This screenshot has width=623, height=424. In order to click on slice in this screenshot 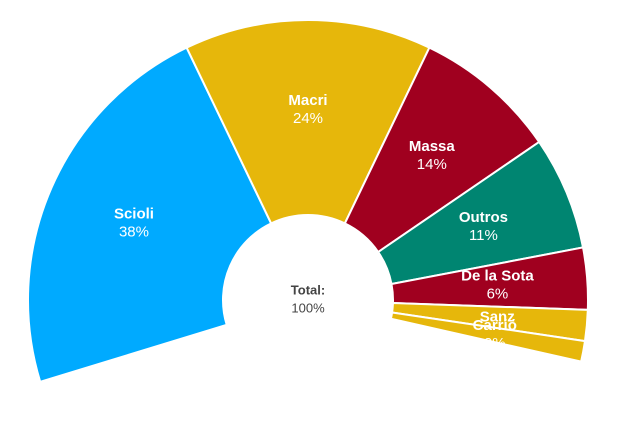, I will do `click(488, 337)`.